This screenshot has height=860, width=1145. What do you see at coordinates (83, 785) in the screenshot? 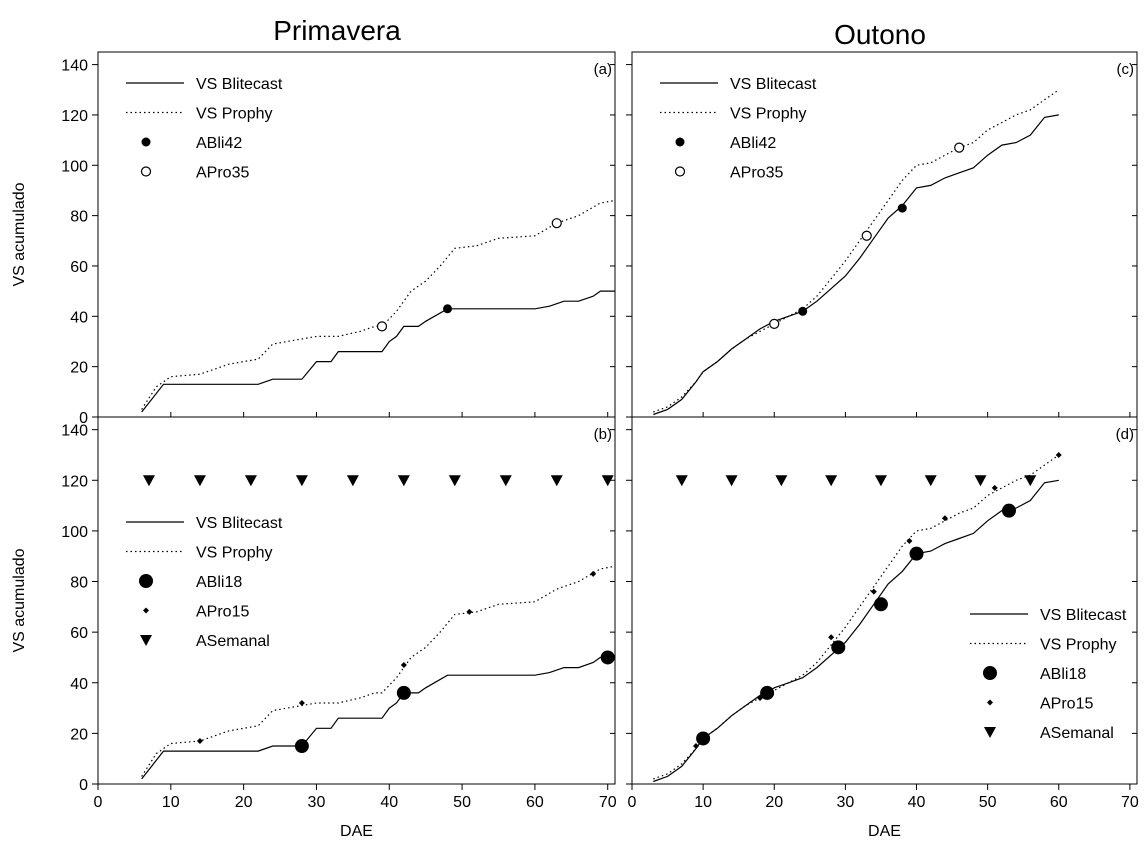
I see `y-tick-label: 0` at bounding box center [83, 785].